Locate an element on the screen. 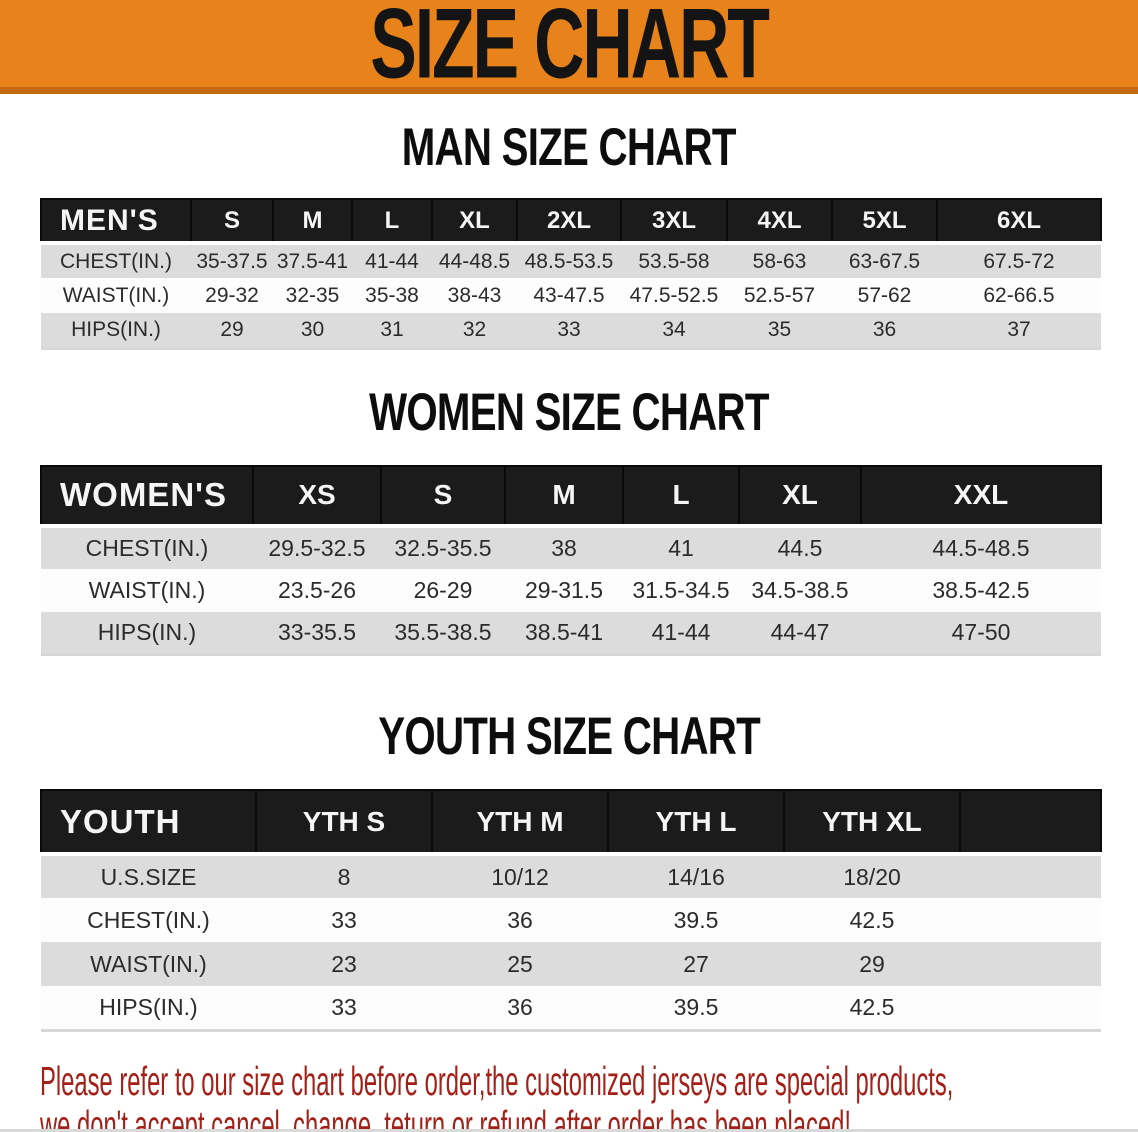 This screenshot has height=1132, width=1138. cell: 25 is located at coordinates (520, 963).